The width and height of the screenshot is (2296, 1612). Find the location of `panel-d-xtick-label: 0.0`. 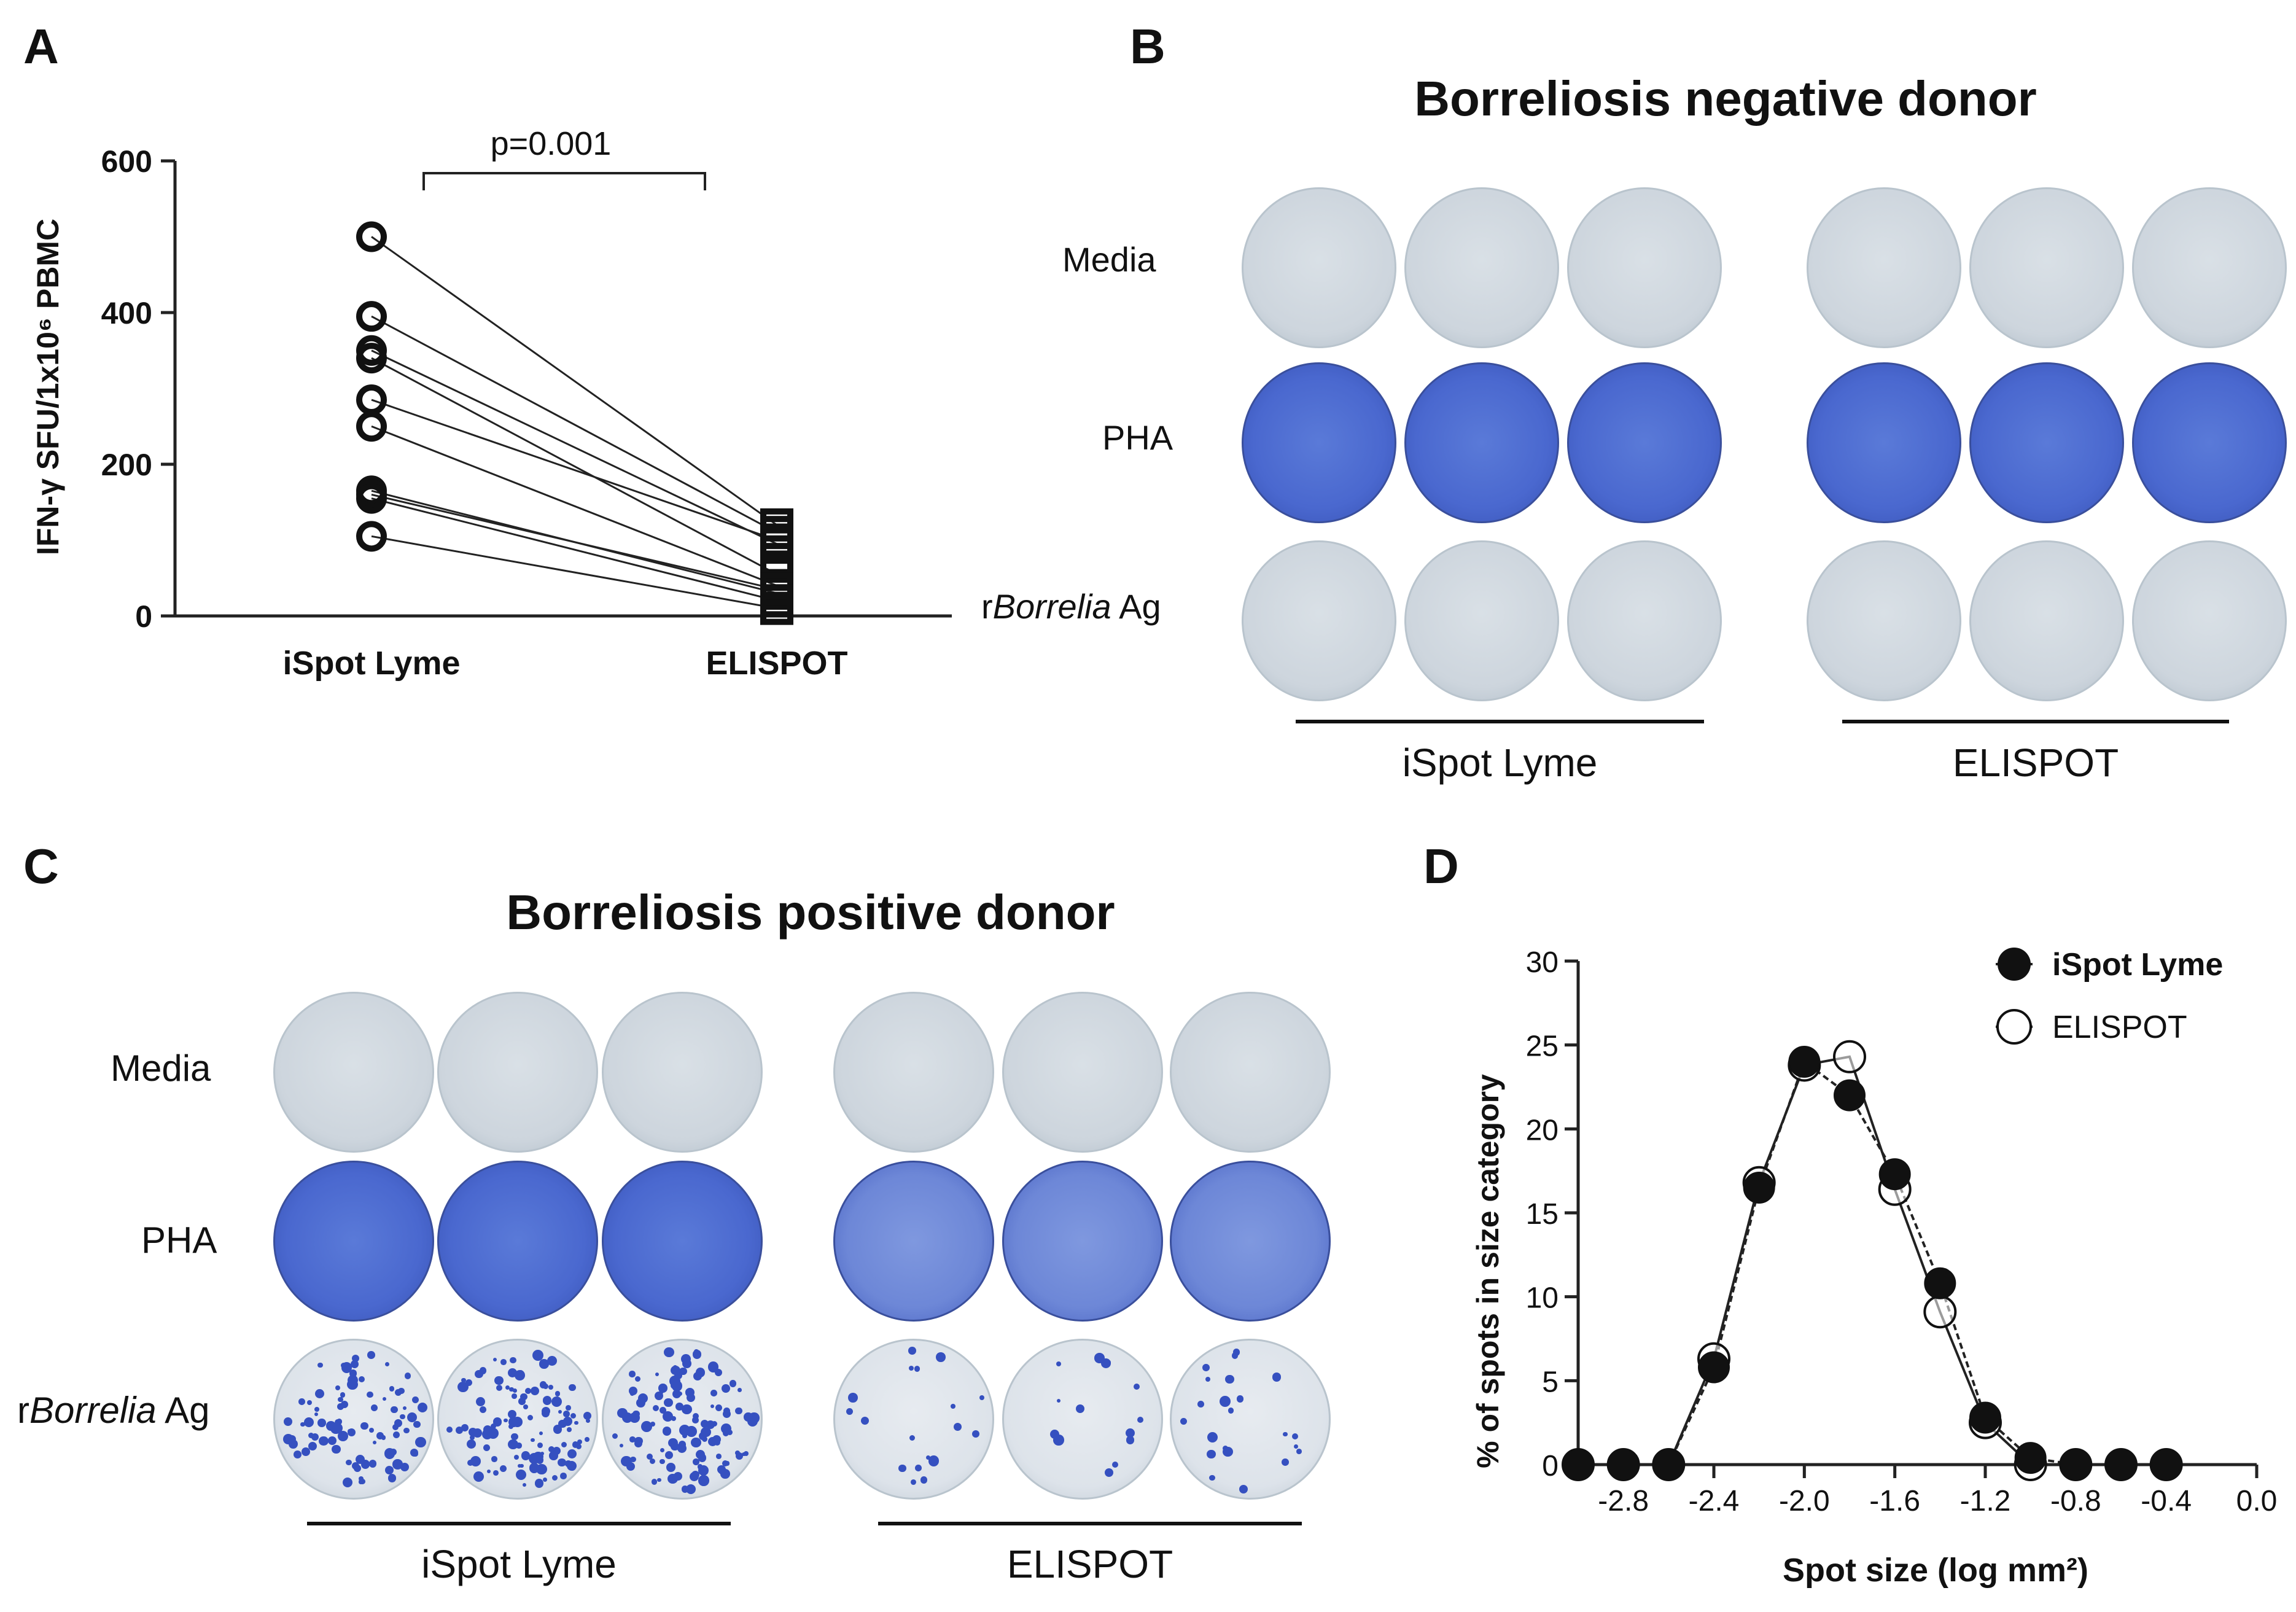

panel-d-xtick-label: 0.0 is located at coordinates (2257, 1501).